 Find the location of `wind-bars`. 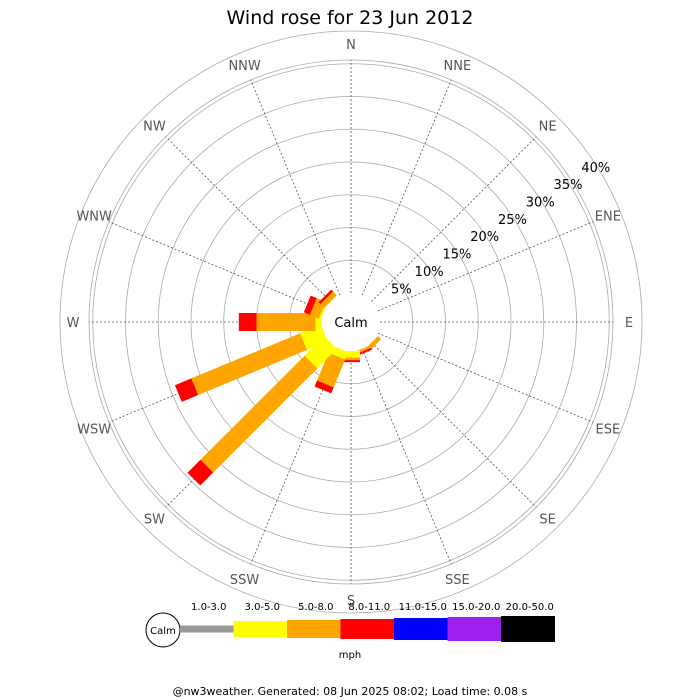

wind-bars is located at coordinates (278, 387).